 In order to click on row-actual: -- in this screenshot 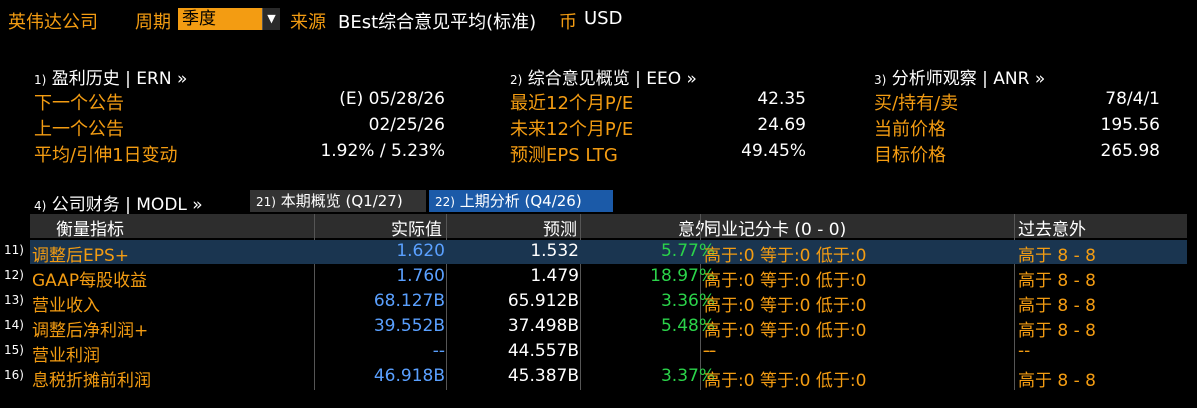, I will do `click(438, 351)`.